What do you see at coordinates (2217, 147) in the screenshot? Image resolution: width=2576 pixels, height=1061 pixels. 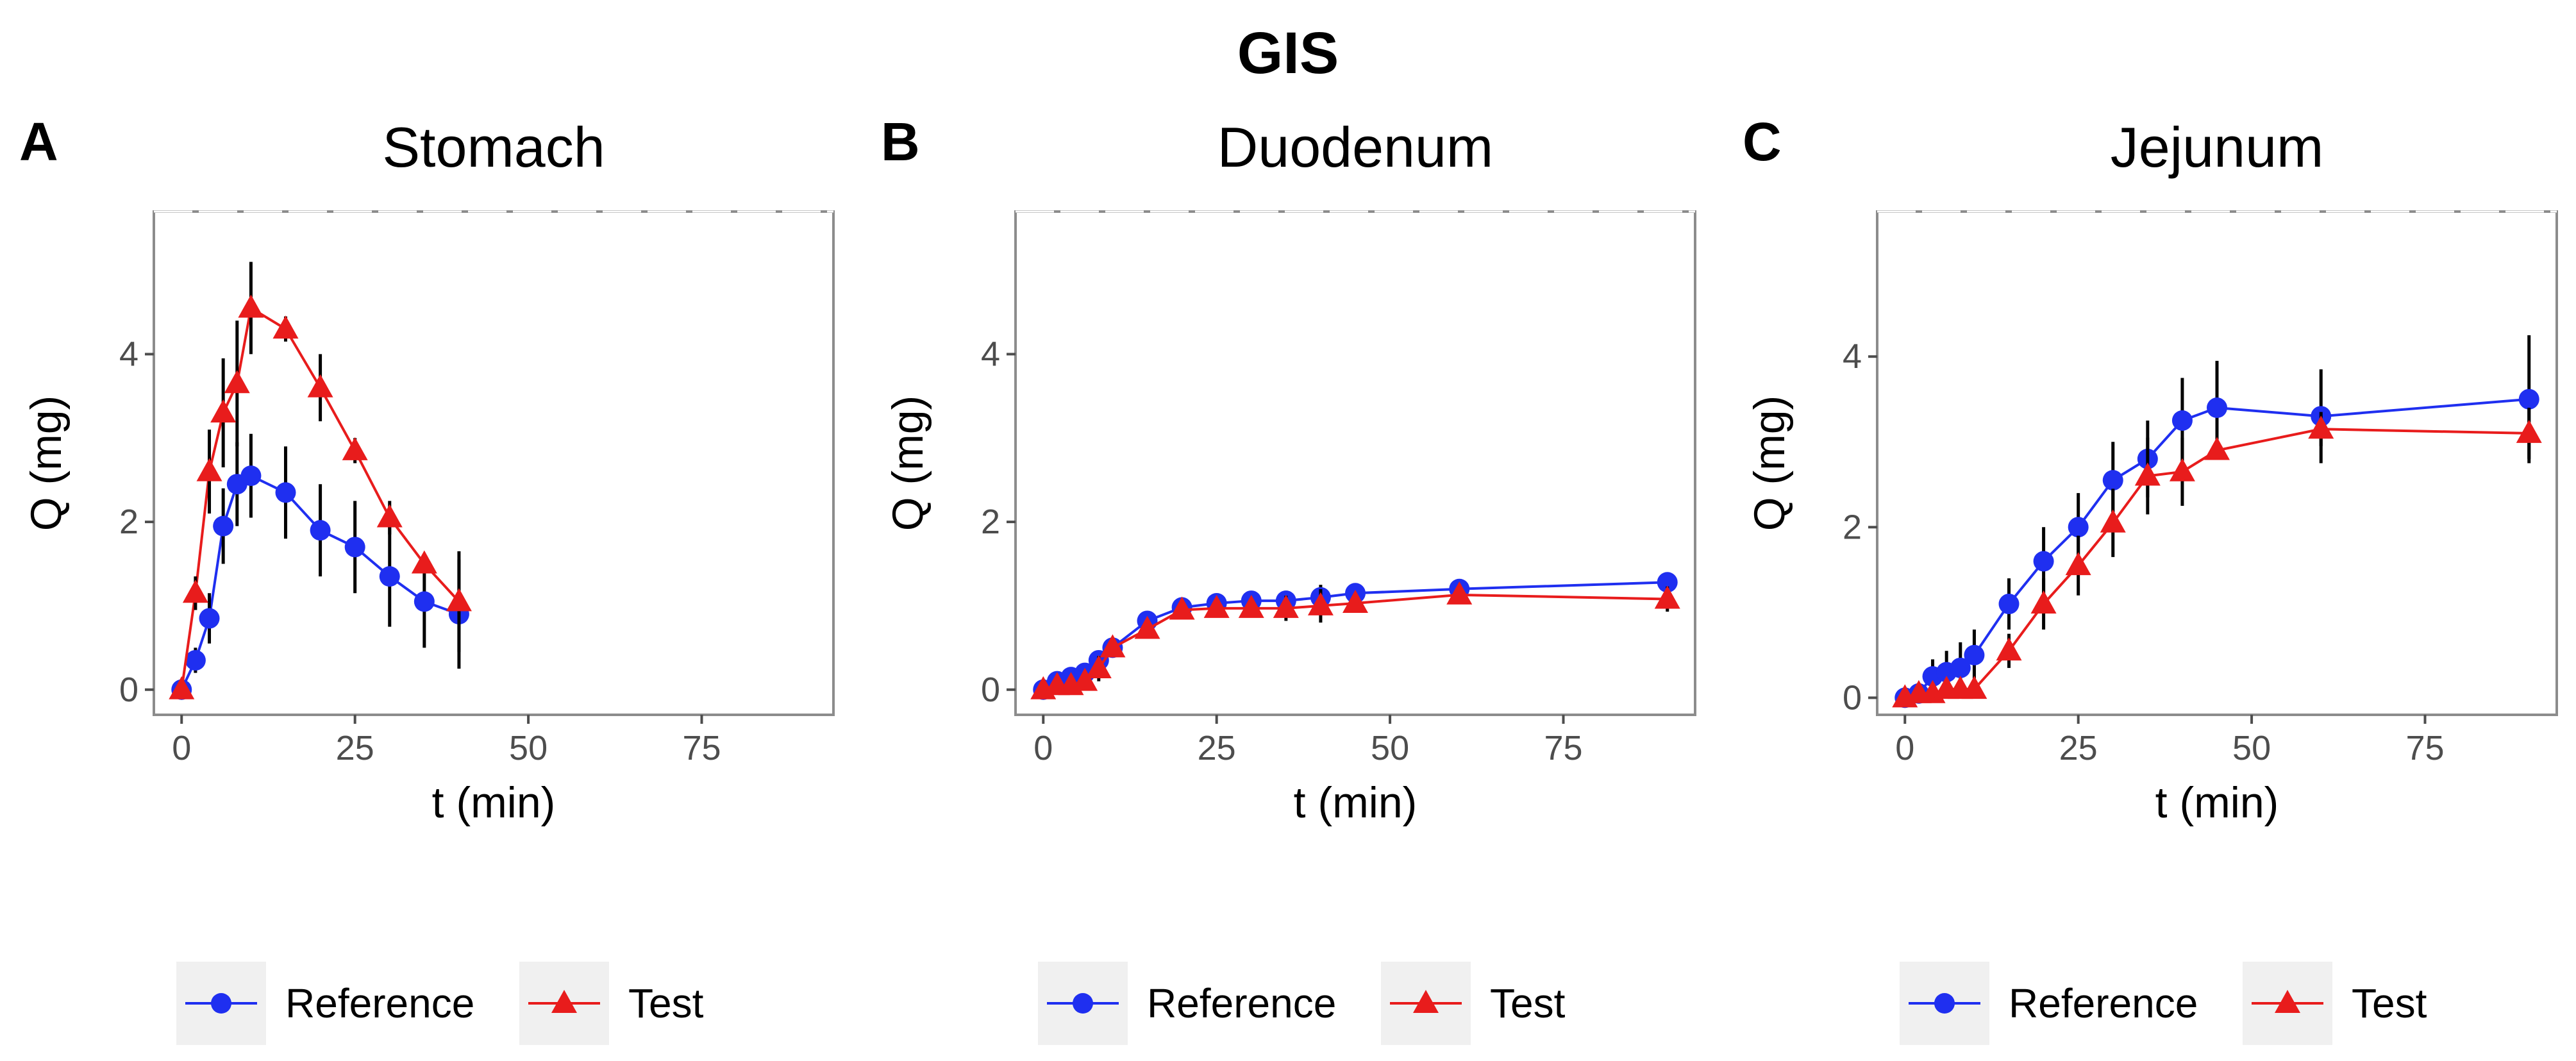 I see `panel-title: Jejunum` at bounding box center [2217, 147].